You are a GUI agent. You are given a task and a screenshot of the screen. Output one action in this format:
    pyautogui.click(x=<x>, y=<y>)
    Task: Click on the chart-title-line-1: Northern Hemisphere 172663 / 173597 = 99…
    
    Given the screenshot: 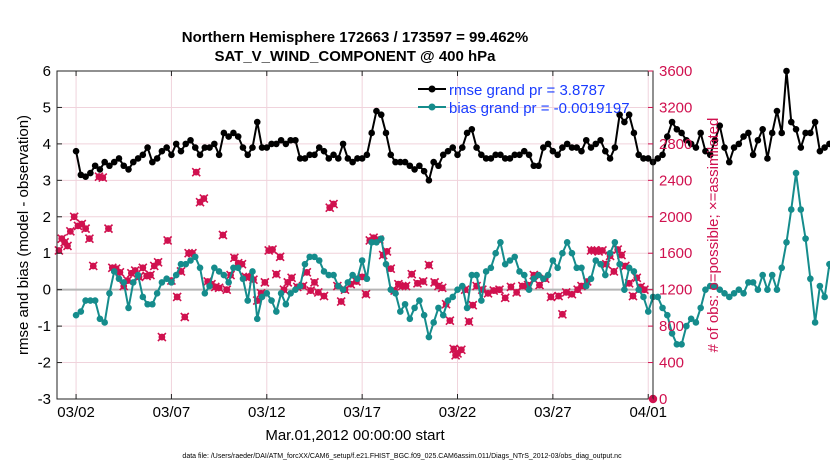 What is the action you would take?
    pyautogui.click(x=355, y=37)
    